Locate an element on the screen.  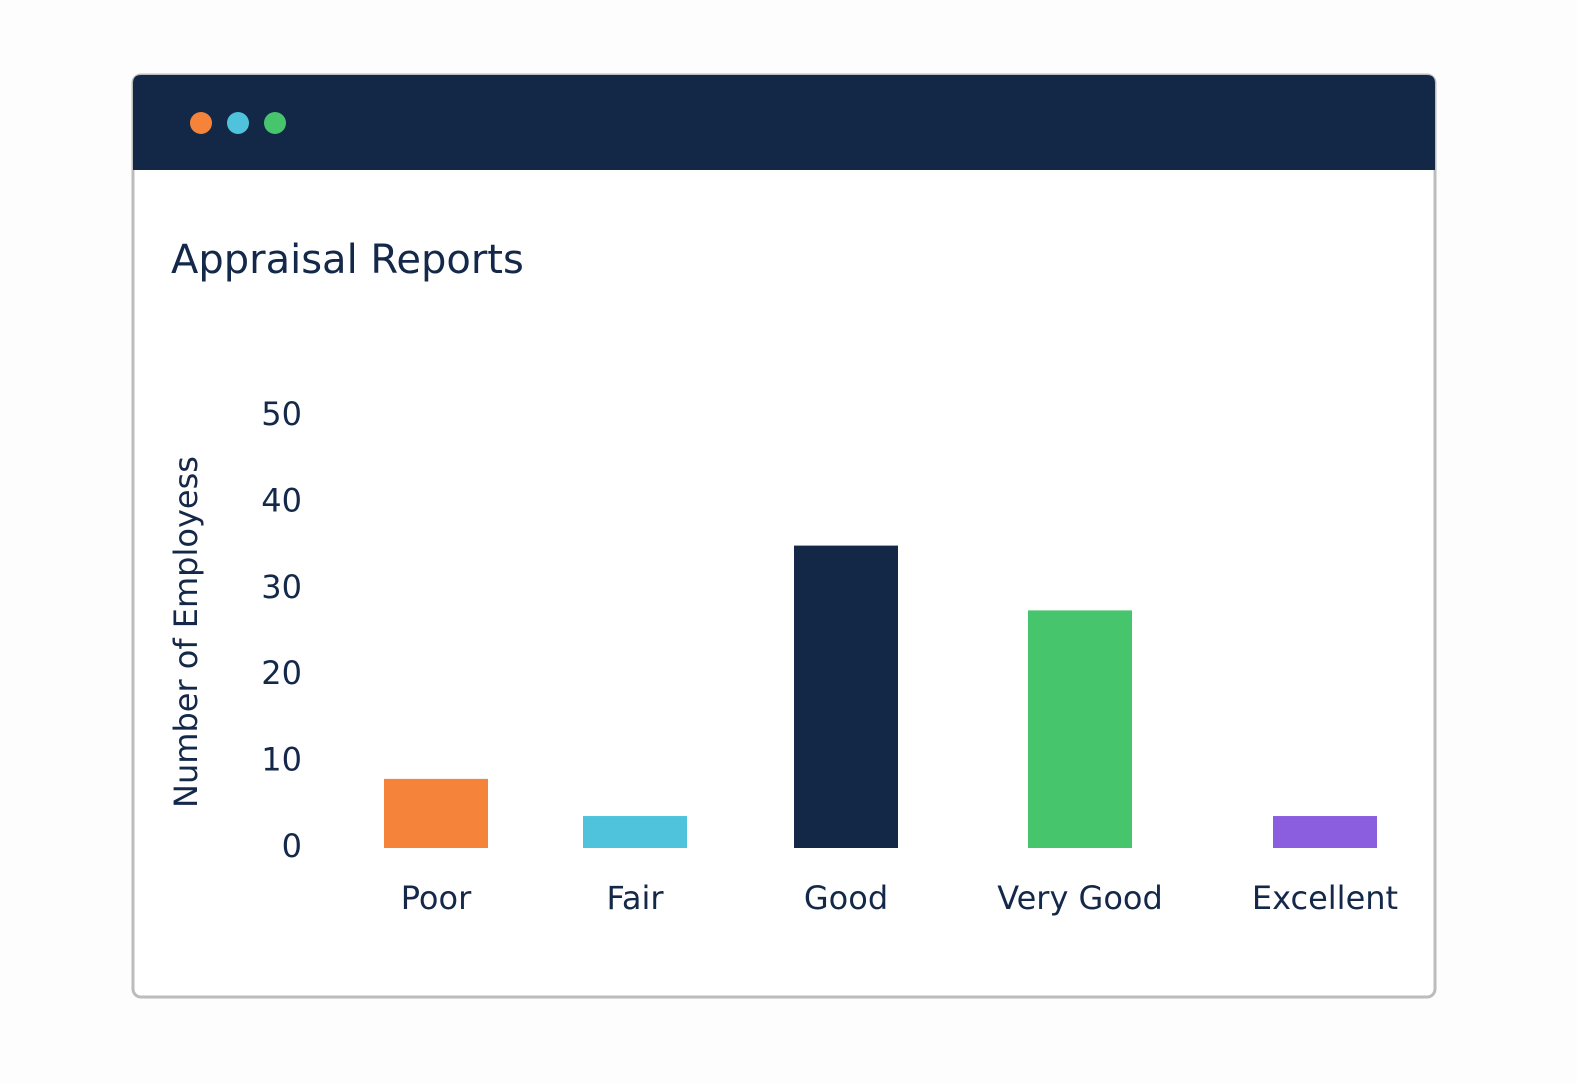
window-dot-minimize is located at coordinates (238, 123).